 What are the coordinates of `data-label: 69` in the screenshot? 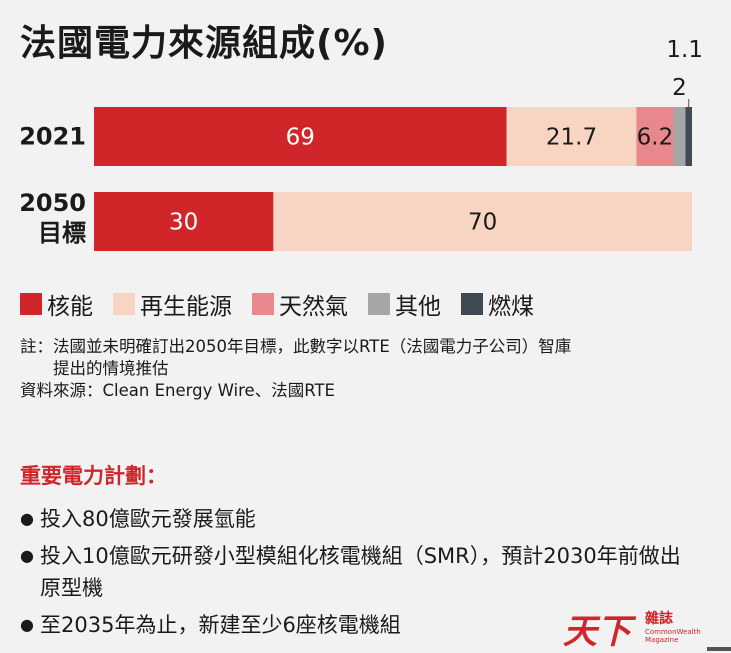 It's located at (300, 138).